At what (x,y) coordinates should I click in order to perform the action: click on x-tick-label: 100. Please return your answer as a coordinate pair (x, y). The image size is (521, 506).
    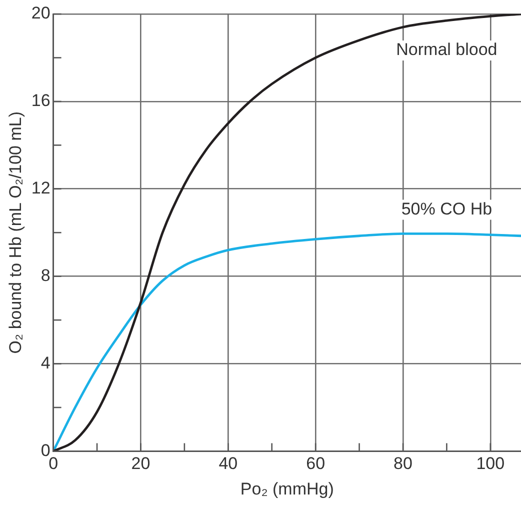
    Looking at the image, I should click on (490, 464).